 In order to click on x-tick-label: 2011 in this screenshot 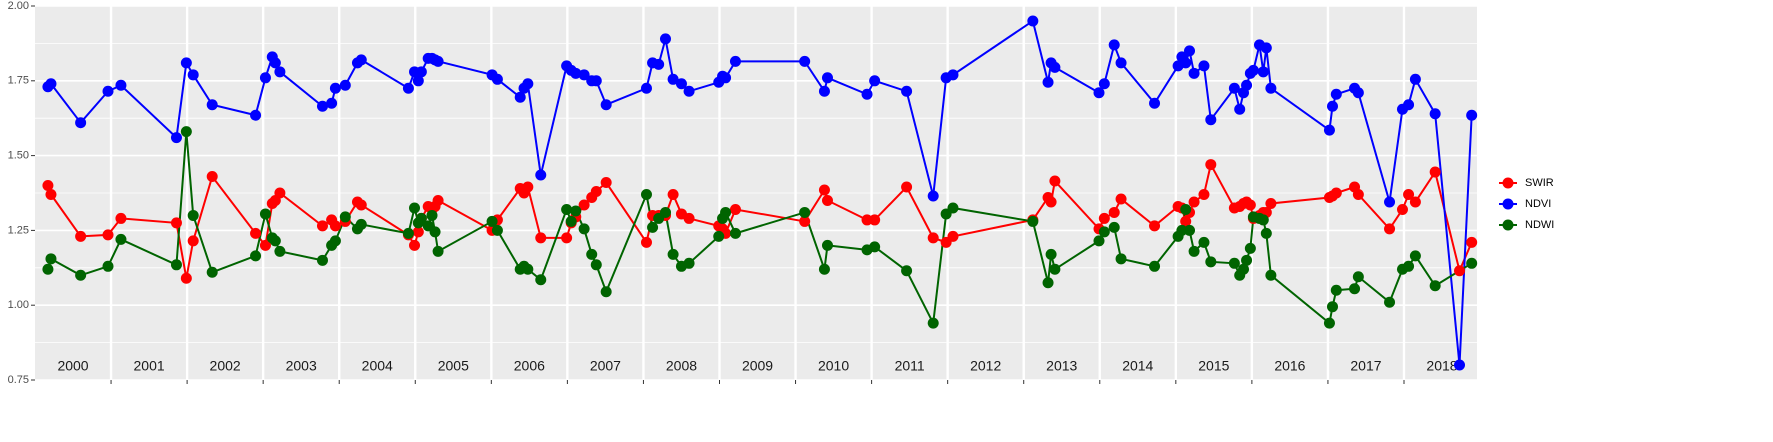, I will do `click(910, 366)`.